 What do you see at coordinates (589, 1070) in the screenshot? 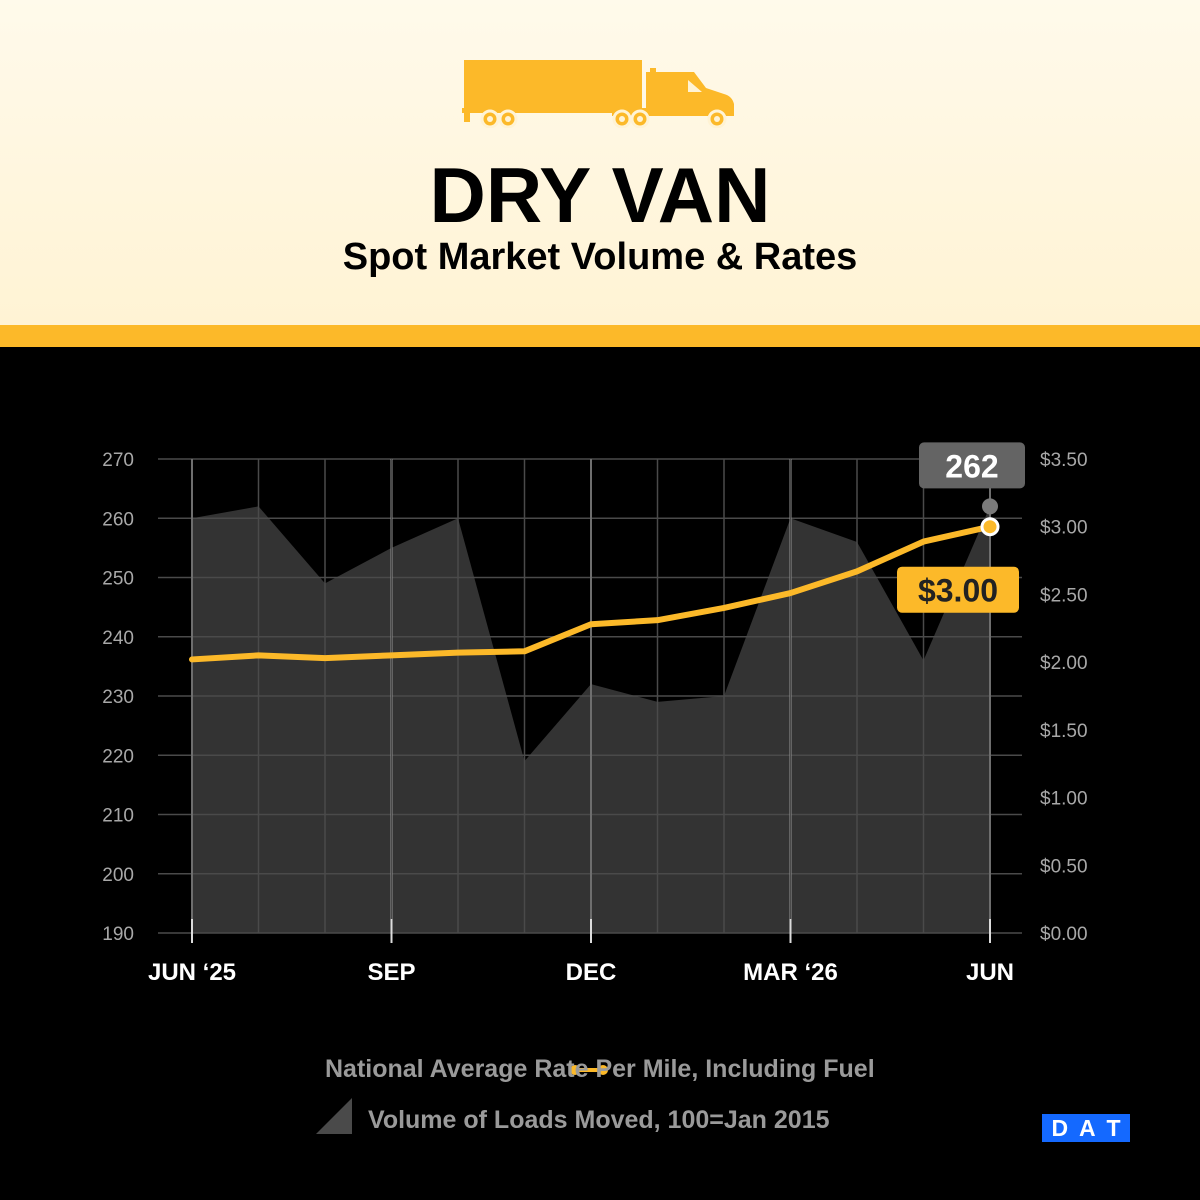
I see `legend-line-marker` at bounding box center [589, 1070].